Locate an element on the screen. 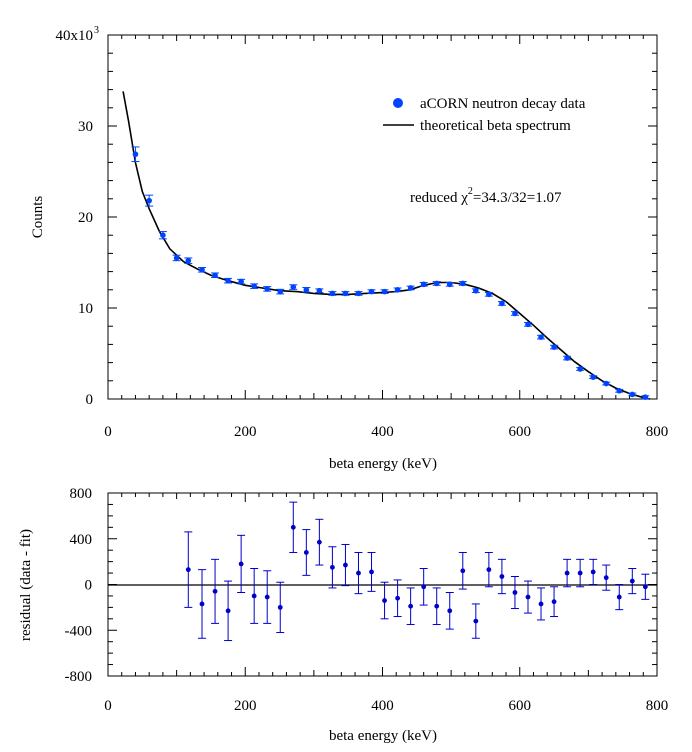  legend-label-theory: theoretical beta spectrum is located at coordinates (495, 126).